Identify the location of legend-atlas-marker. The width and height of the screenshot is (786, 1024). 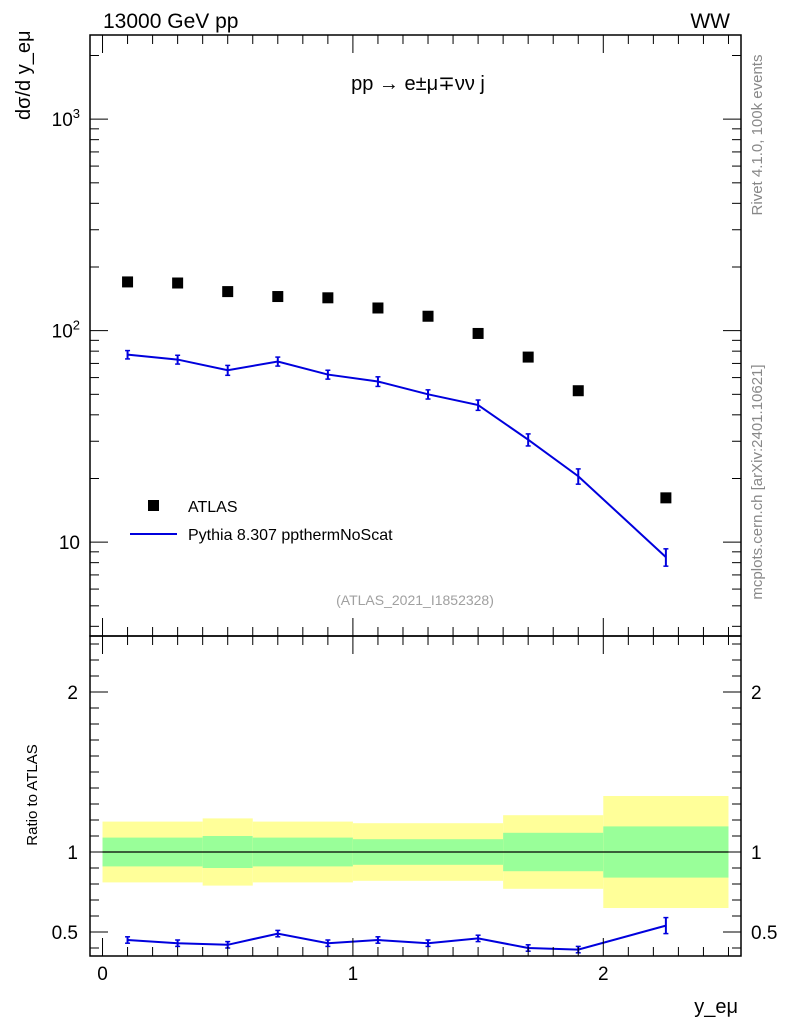
(153, 505).